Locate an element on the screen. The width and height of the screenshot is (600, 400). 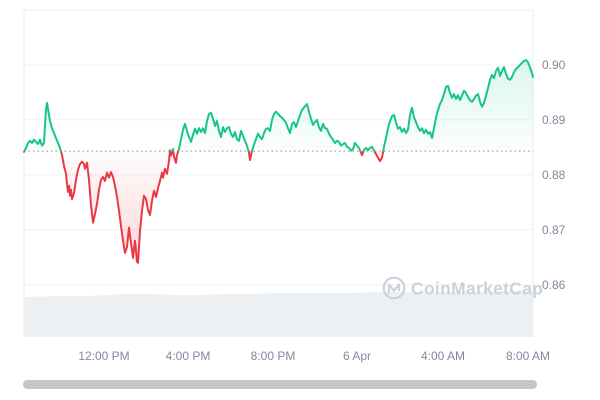
y-axis-tick-label: 0.87 is located at coordinates (554, 230).